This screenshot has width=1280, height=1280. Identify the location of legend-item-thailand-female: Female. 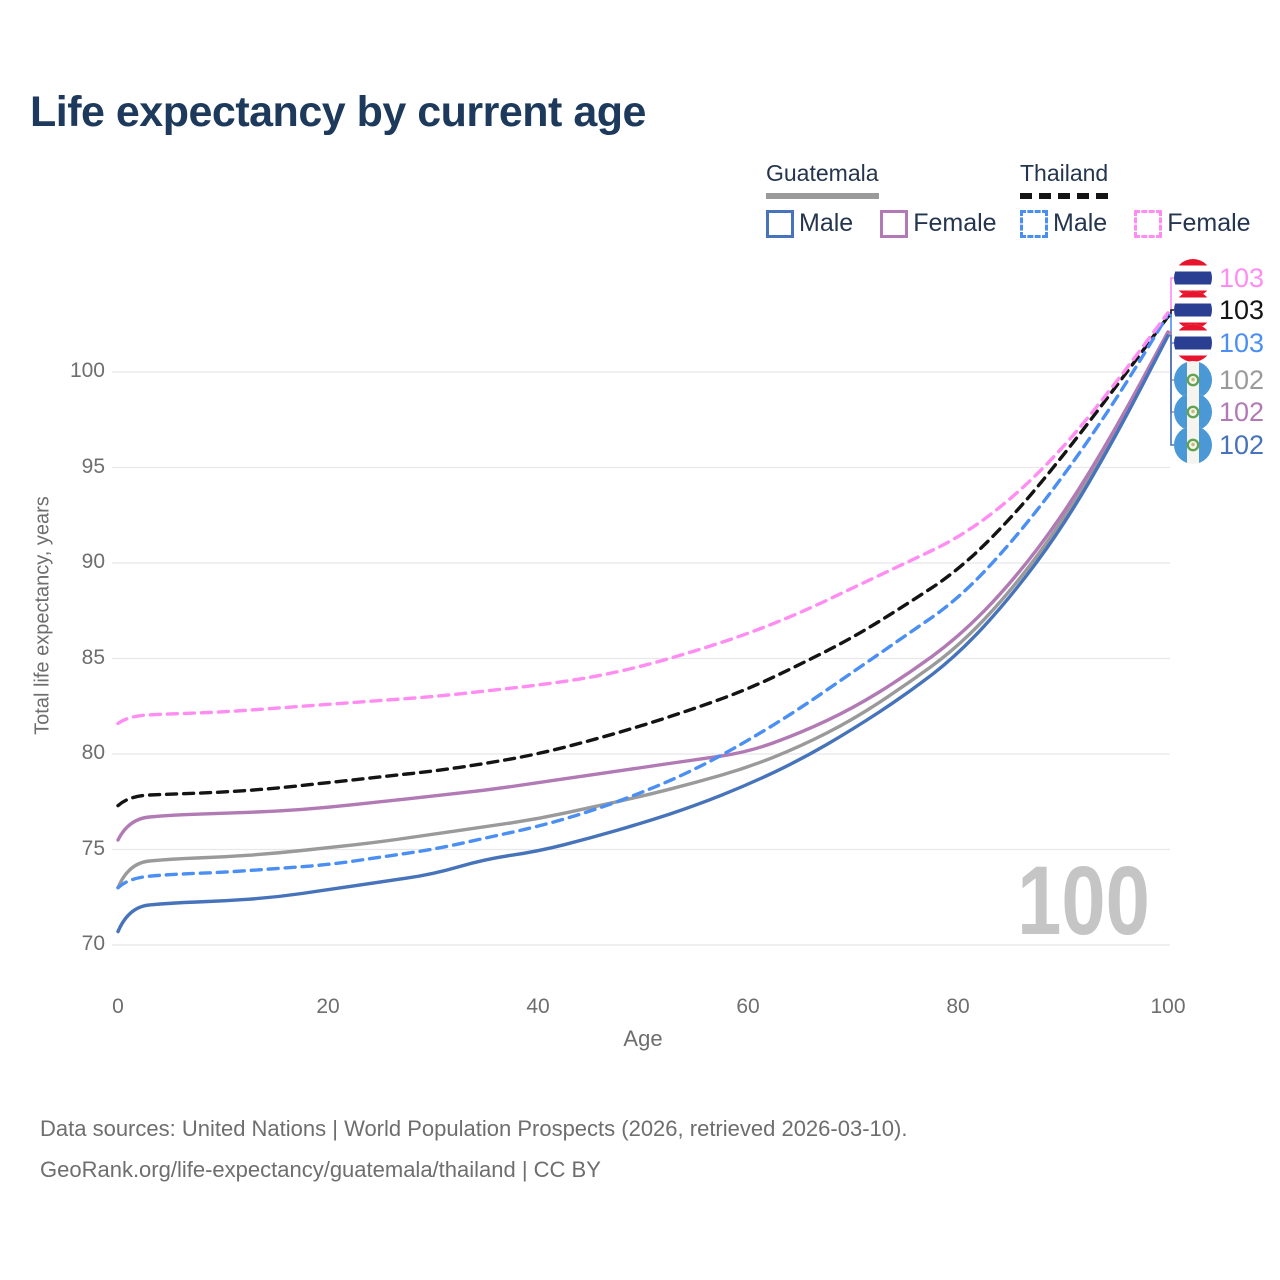
(1192, 223).